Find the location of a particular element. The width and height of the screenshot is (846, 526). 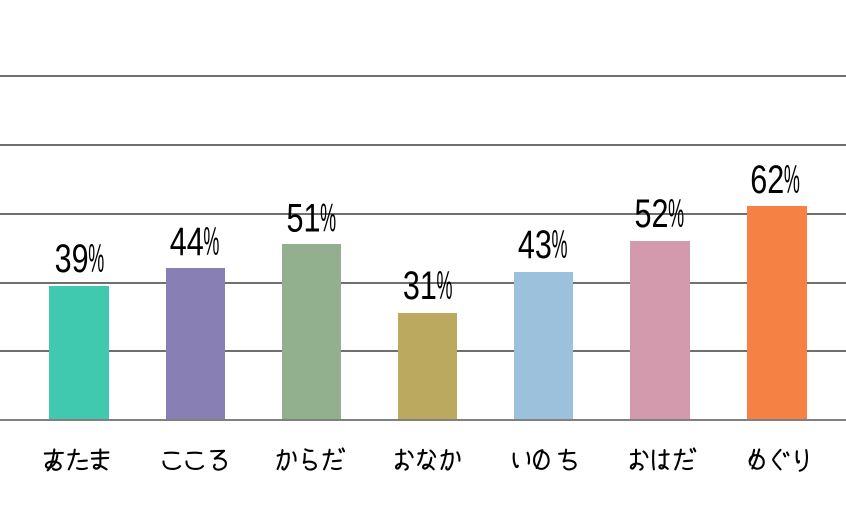

svg-text: 39 is located at coordinates (72, 259).